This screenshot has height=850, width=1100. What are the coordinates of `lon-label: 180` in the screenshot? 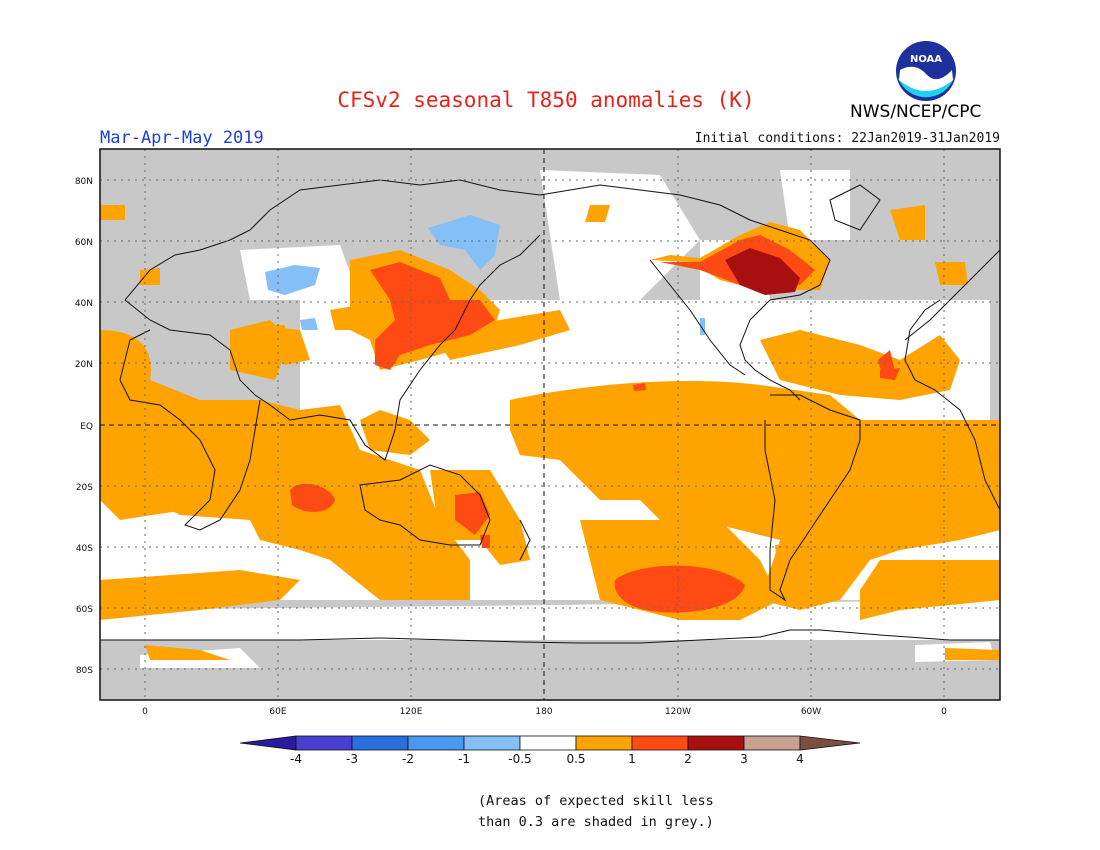 It's located at (543, 712).